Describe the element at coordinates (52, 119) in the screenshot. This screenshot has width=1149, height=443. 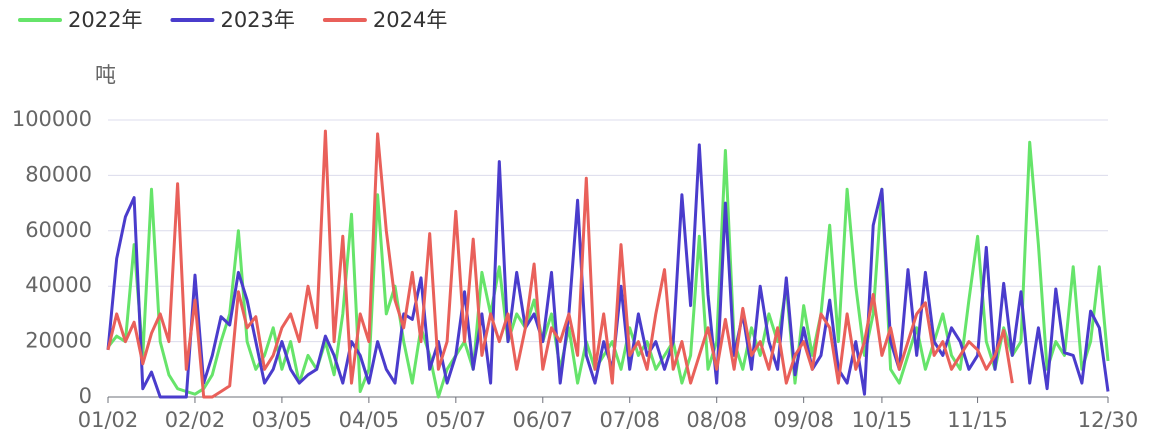
I see `y-tick-label: 100000` at that location.